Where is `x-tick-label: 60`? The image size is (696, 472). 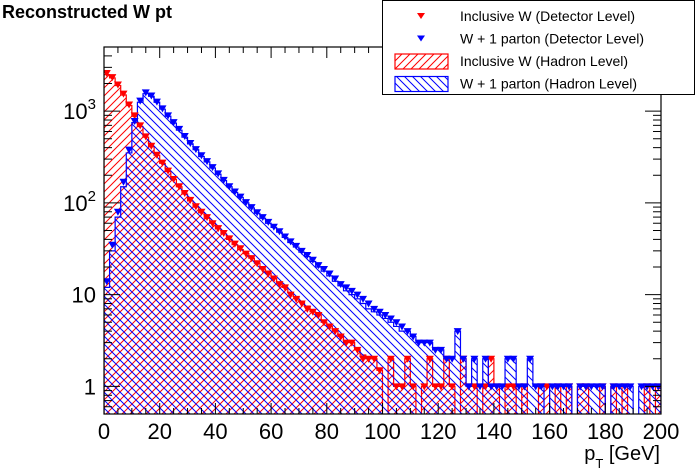 x-tick-label: 60 is located at coordinates (271, 431).